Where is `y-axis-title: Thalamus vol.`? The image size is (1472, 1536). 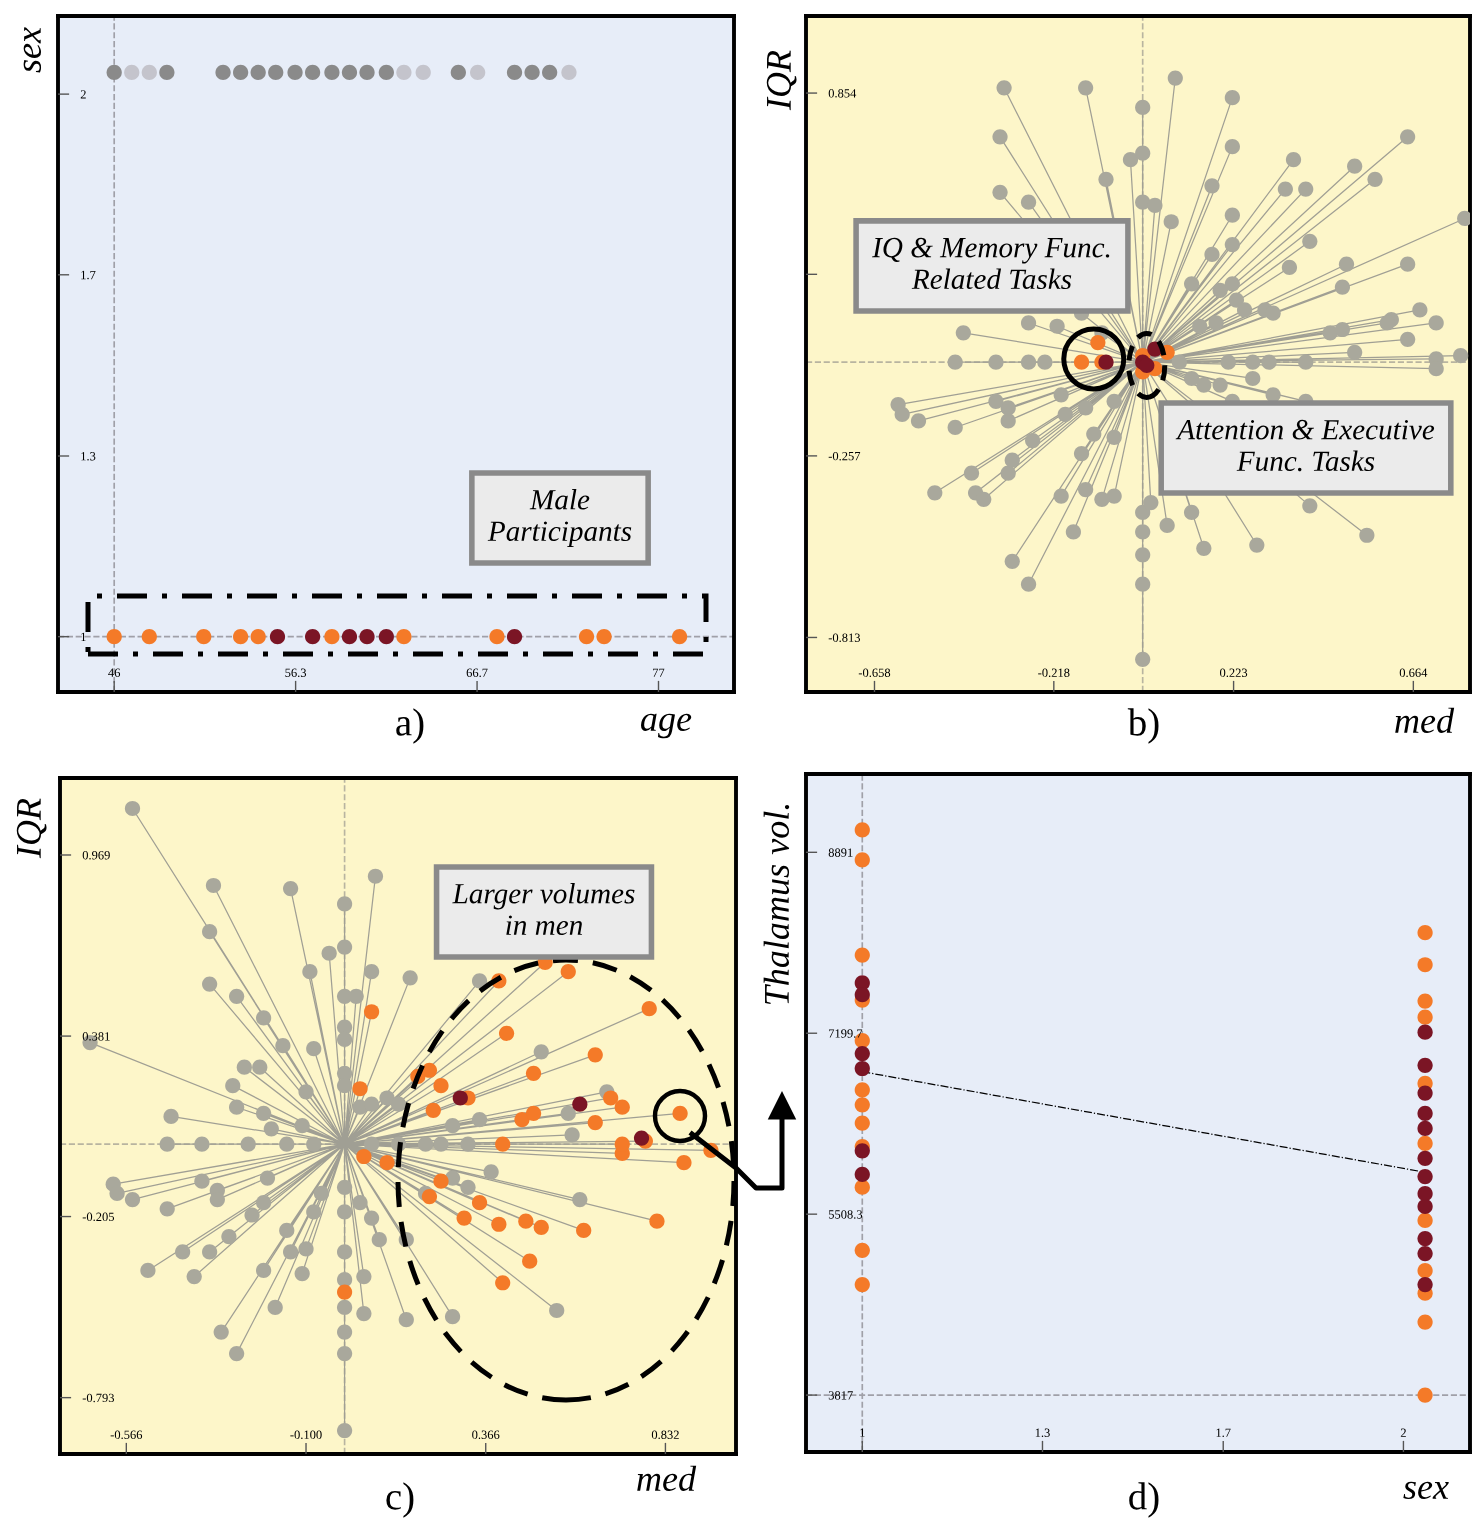 y-axis-title: Thalamus vol. is located at coordinates (776, 904).